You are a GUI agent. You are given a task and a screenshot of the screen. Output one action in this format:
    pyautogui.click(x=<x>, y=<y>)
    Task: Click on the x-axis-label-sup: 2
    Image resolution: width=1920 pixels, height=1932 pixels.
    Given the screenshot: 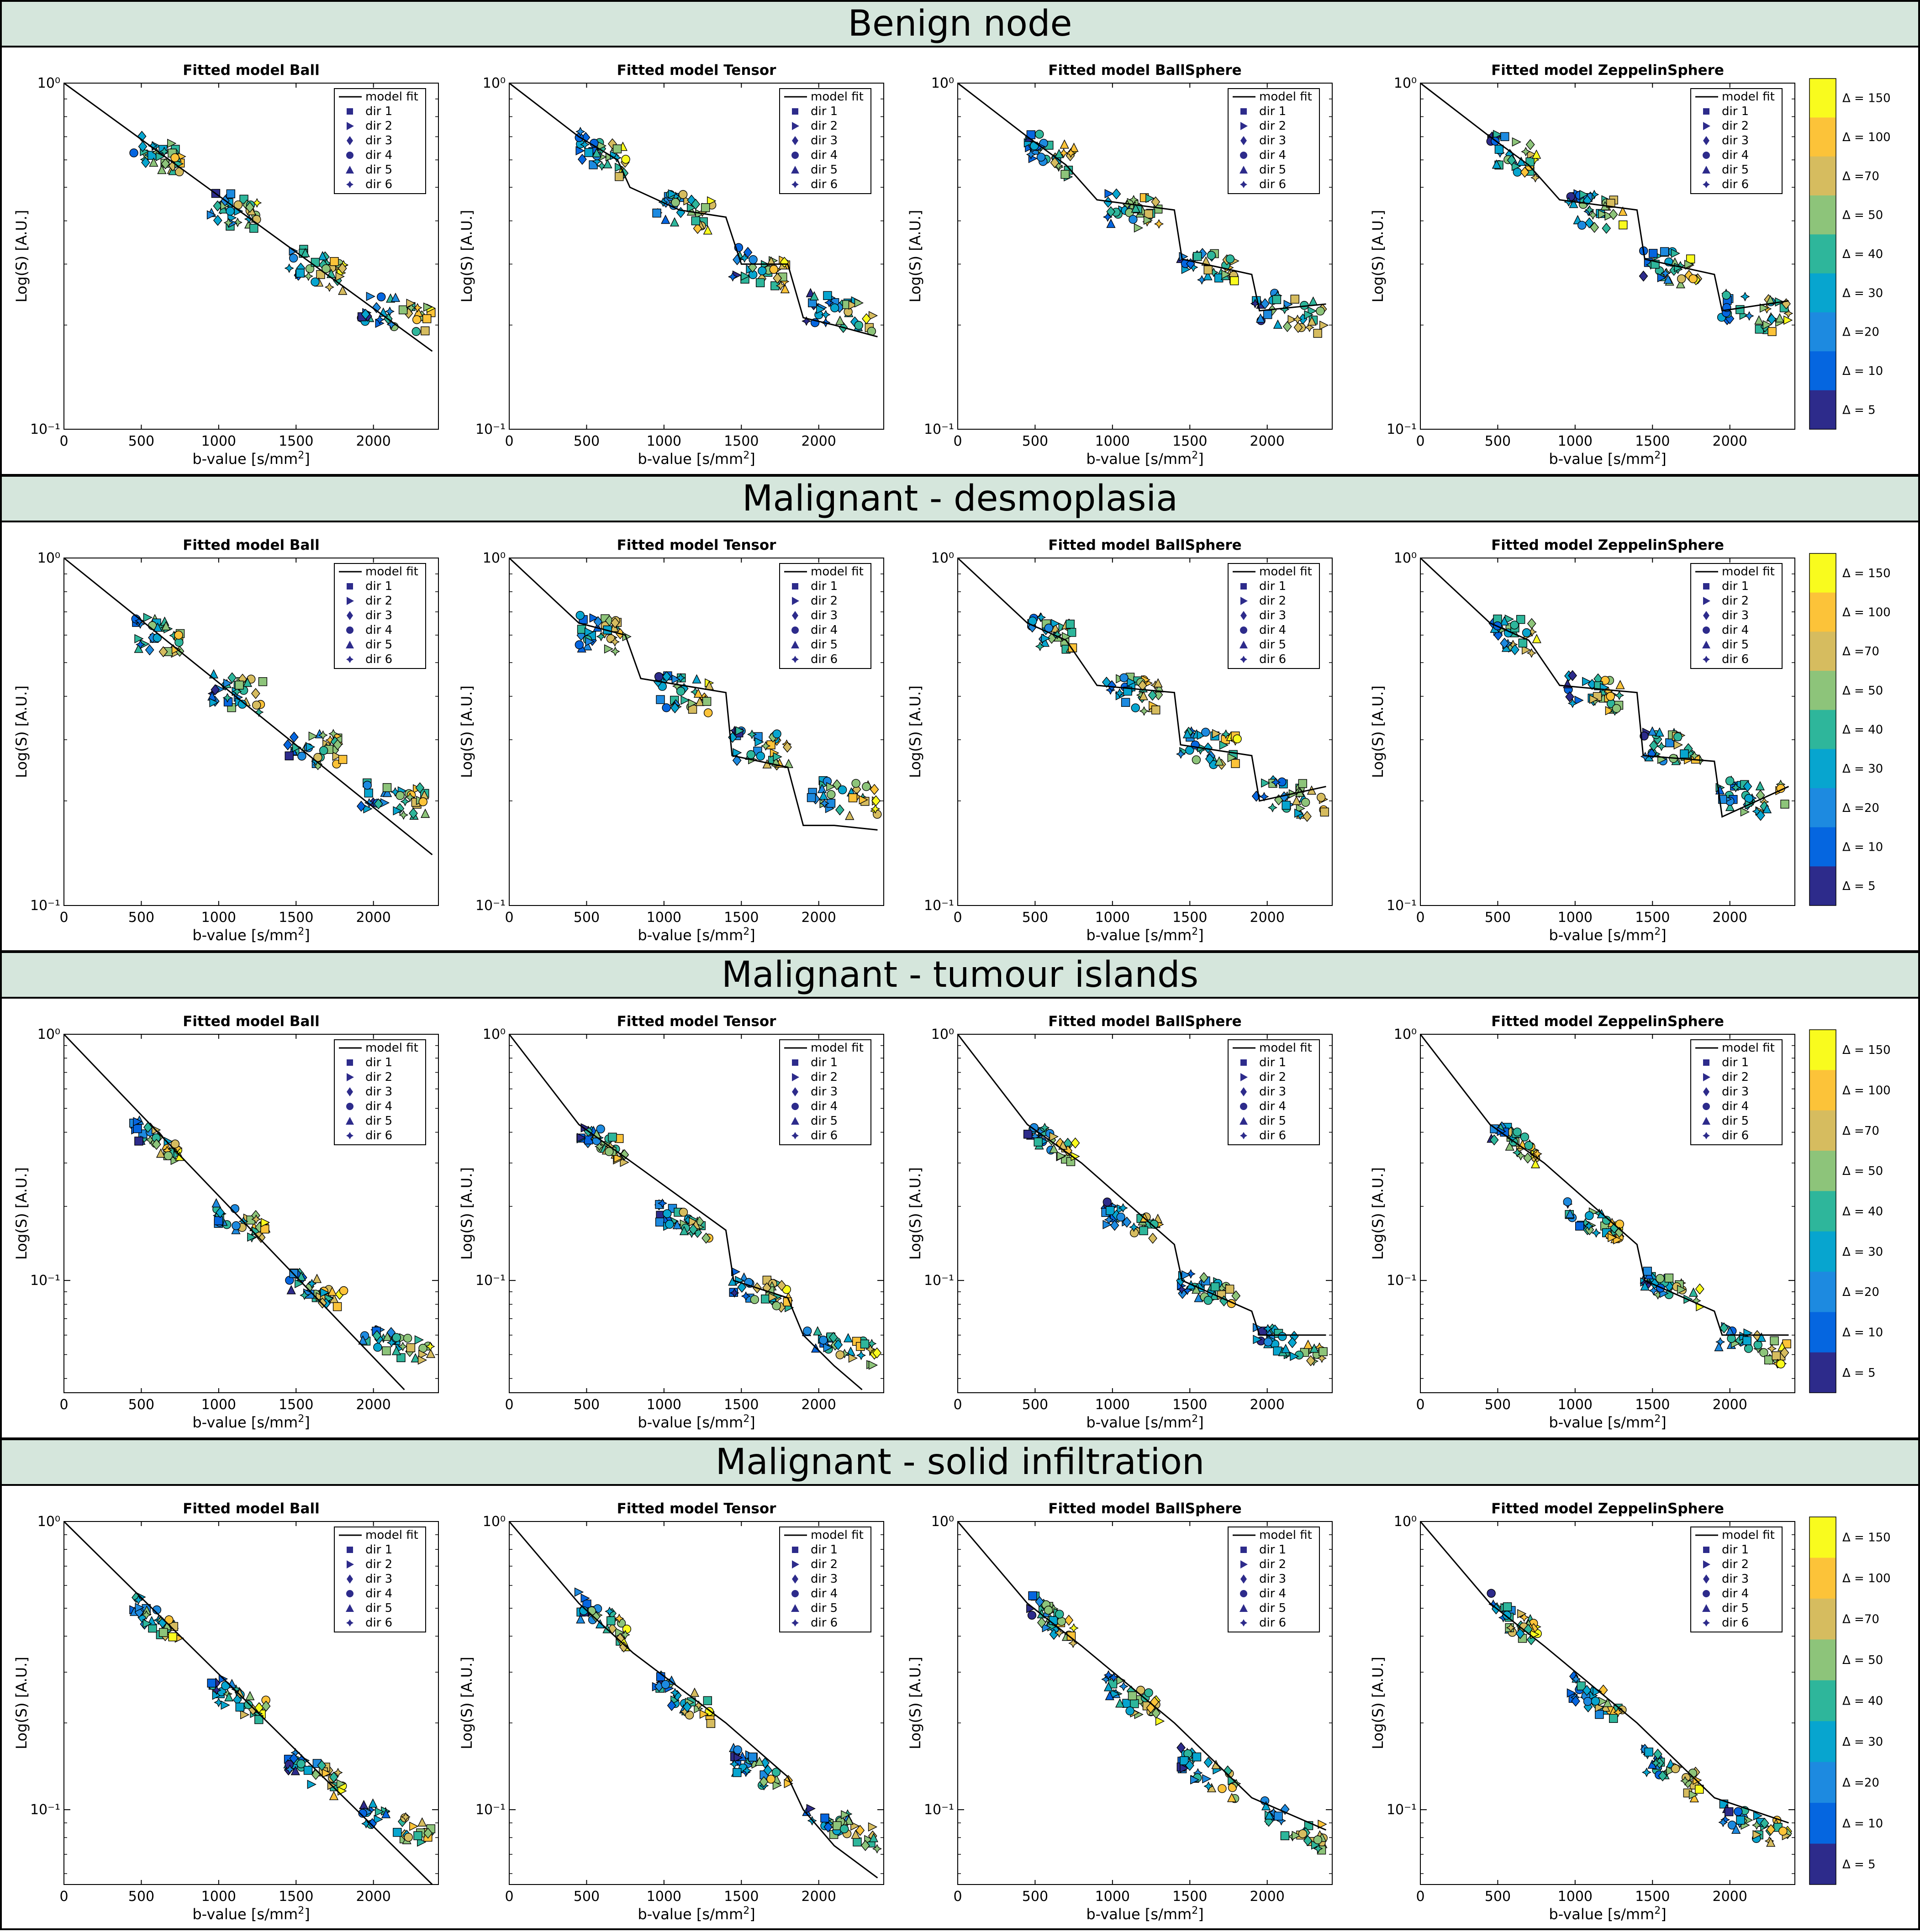 What is the action you would take?
    pyautogui.click(x=1195, y=931)
    